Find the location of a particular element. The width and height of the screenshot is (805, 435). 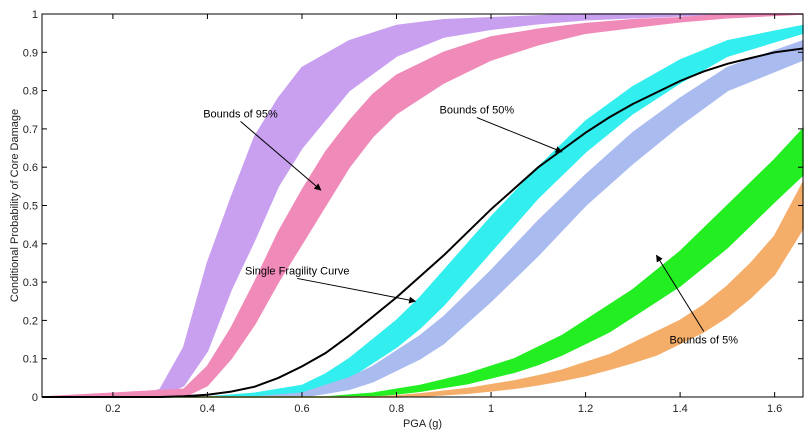

x-tick-label: 0.6 is located at coordinates (301, 409).